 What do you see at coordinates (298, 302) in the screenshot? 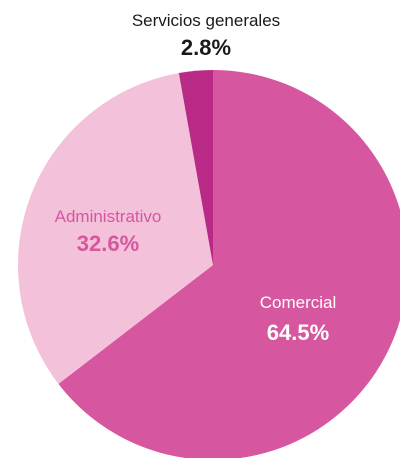
I see `slice-label-comercial: Comercial` at bounding box center [298, 302].